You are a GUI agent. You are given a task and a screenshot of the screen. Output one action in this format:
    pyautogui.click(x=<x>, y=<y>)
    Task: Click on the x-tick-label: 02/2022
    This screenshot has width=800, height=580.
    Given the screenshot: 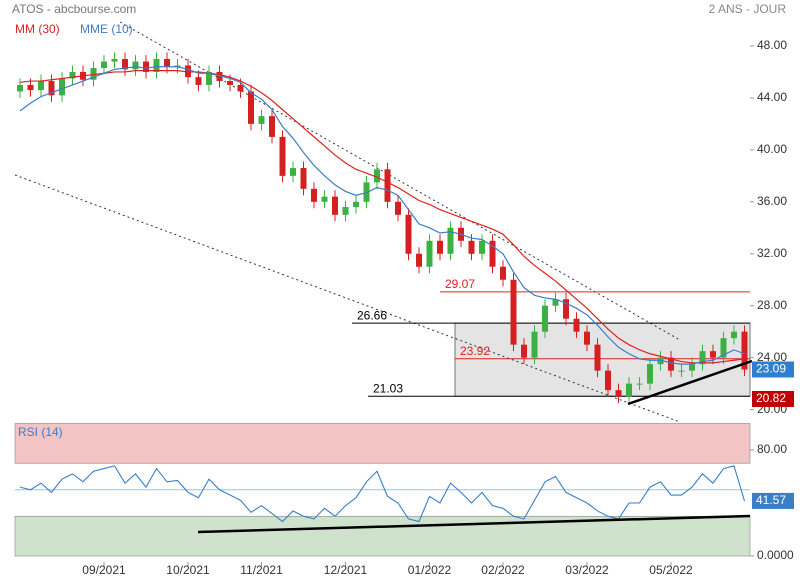 What is the action you would take?
    pyautogui.click(x=503, y=570)
    